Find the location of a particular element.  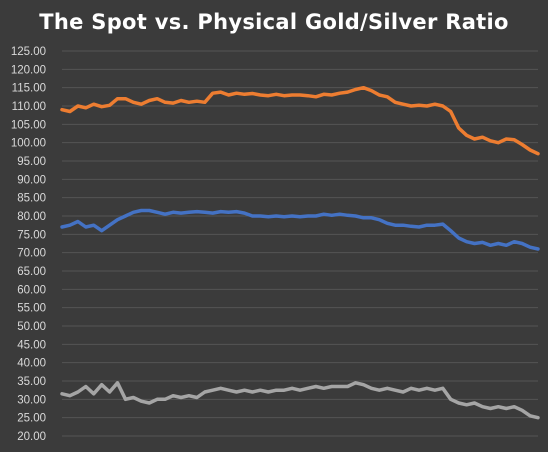

y-tick-label: 95.00 is located at coordinates (31, 162).